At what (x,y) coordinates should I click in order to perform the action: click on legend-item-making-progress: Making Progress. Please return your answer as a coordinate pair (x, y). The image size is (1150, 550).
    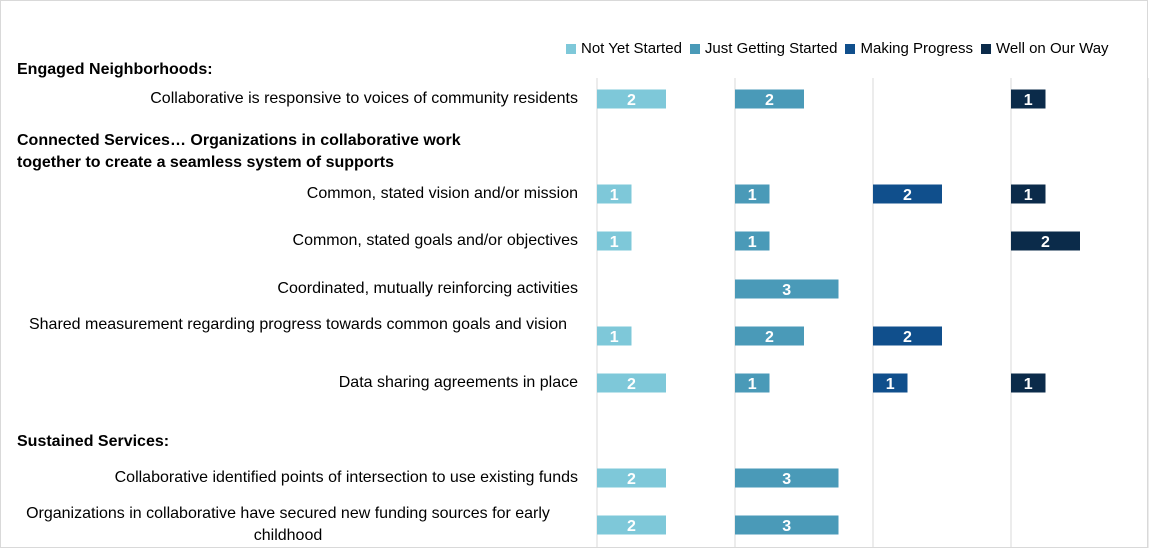
    Looking at the image, I should click on (909, 48).